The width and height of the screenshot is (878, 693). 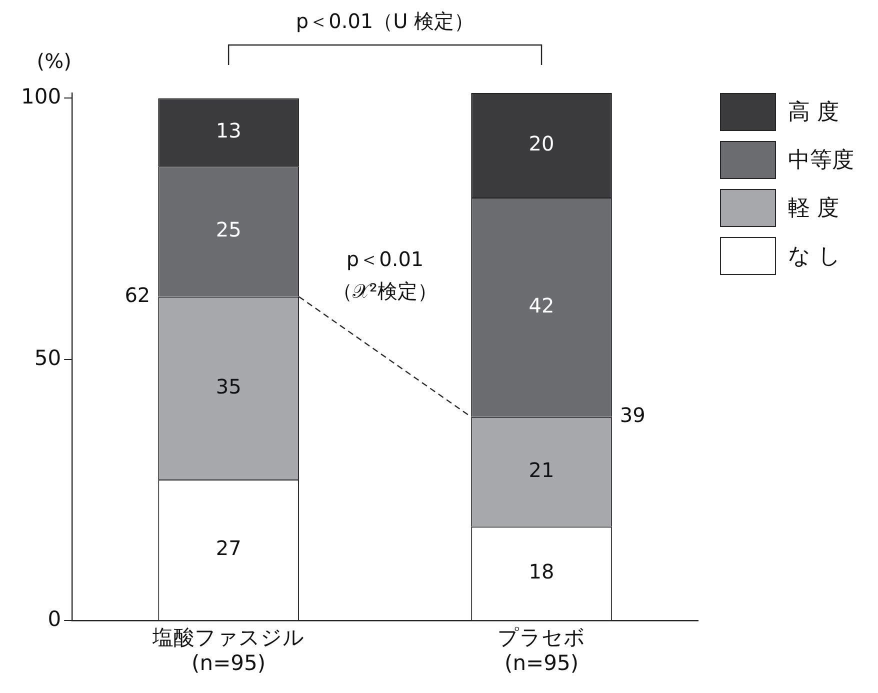 What do you see at coordinates (41, 96) in the screenshot?
I see `y-tick-label: 100` at bounding box center [41, 96].